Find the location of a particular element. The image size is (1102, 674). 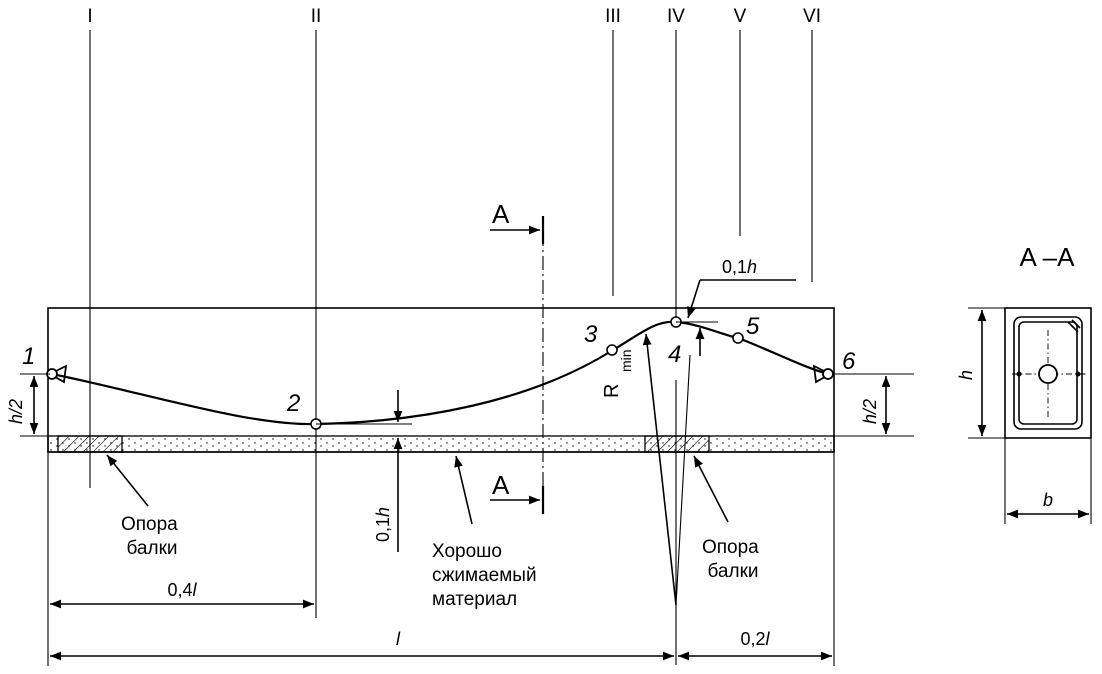

bottom-layer is located at coordinates (441, 444).